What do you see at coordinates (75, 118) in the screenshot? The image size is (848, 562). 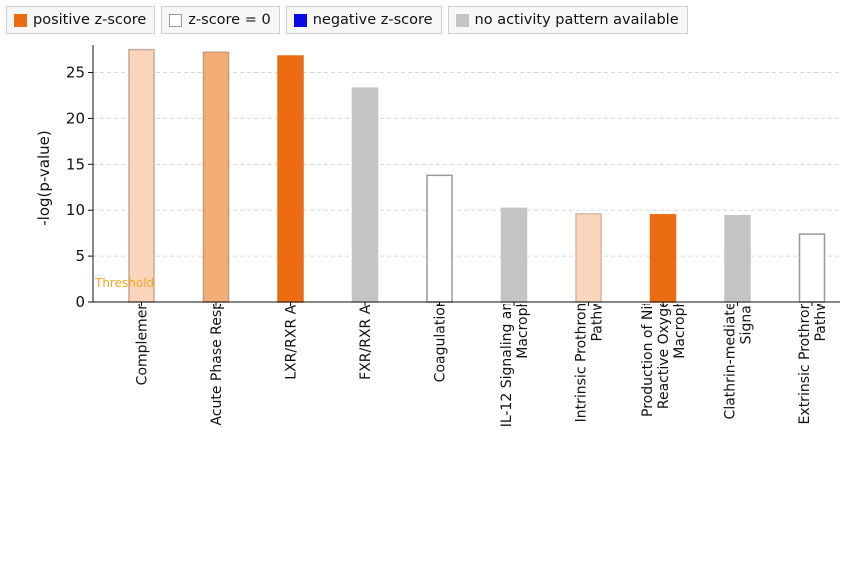 I see `y-tick-label: 20` at bounding box center [75, 118].